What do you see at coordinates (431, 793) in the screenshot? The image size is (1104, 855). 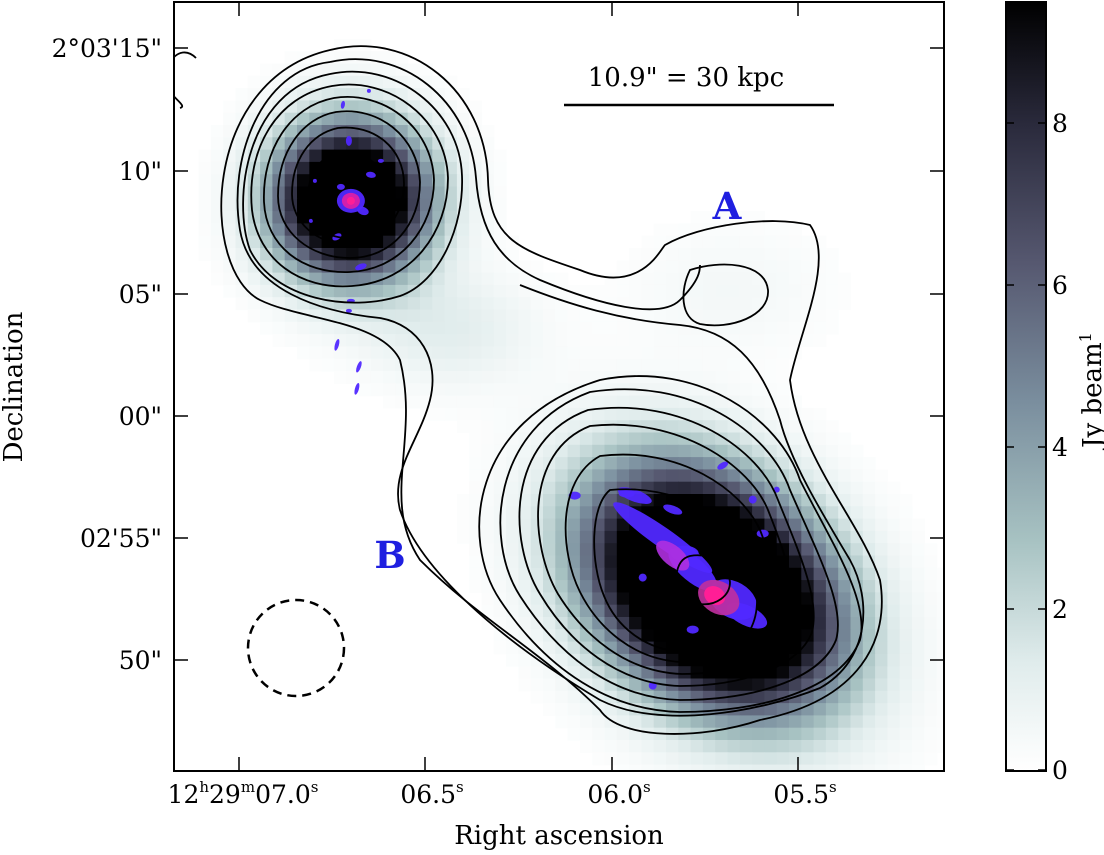 I see `x-tick-label: 06.5s` at bounding box center [431, 793].